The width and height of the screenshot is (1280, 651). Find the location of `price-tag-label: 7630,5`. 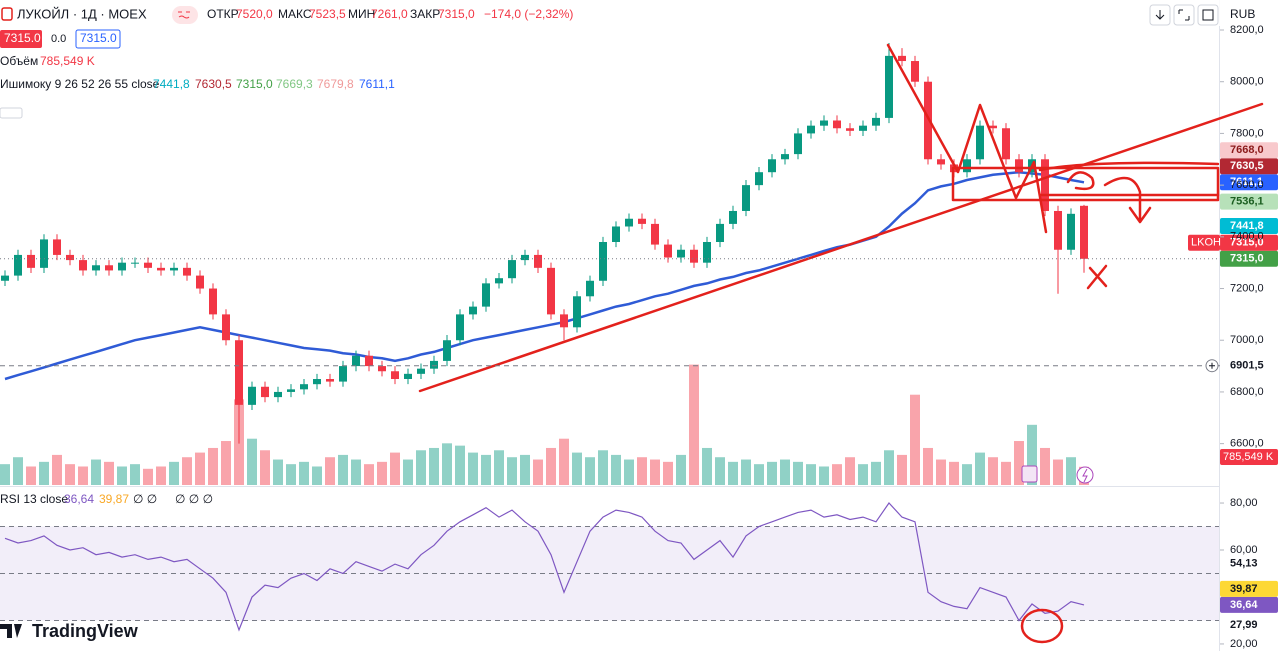

price-tag-label: 7630,5 is located at coordinates (1247, 166).